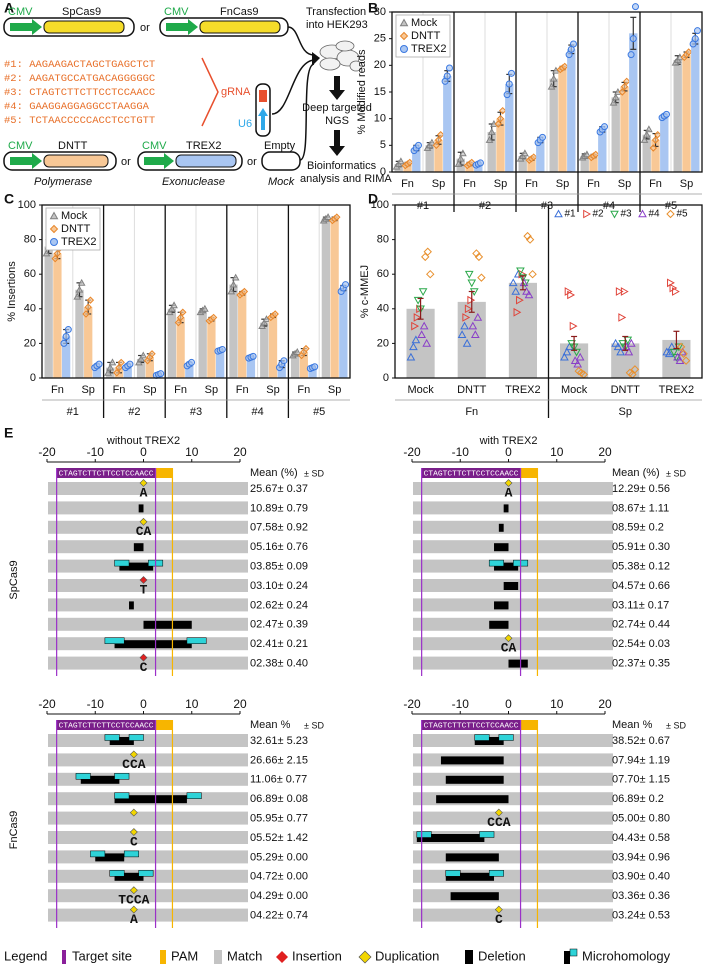  What do you see at coordinates (144, 531) in the screenshot?
I see `inserted-bases: CA` at bounding box center [144, 531].